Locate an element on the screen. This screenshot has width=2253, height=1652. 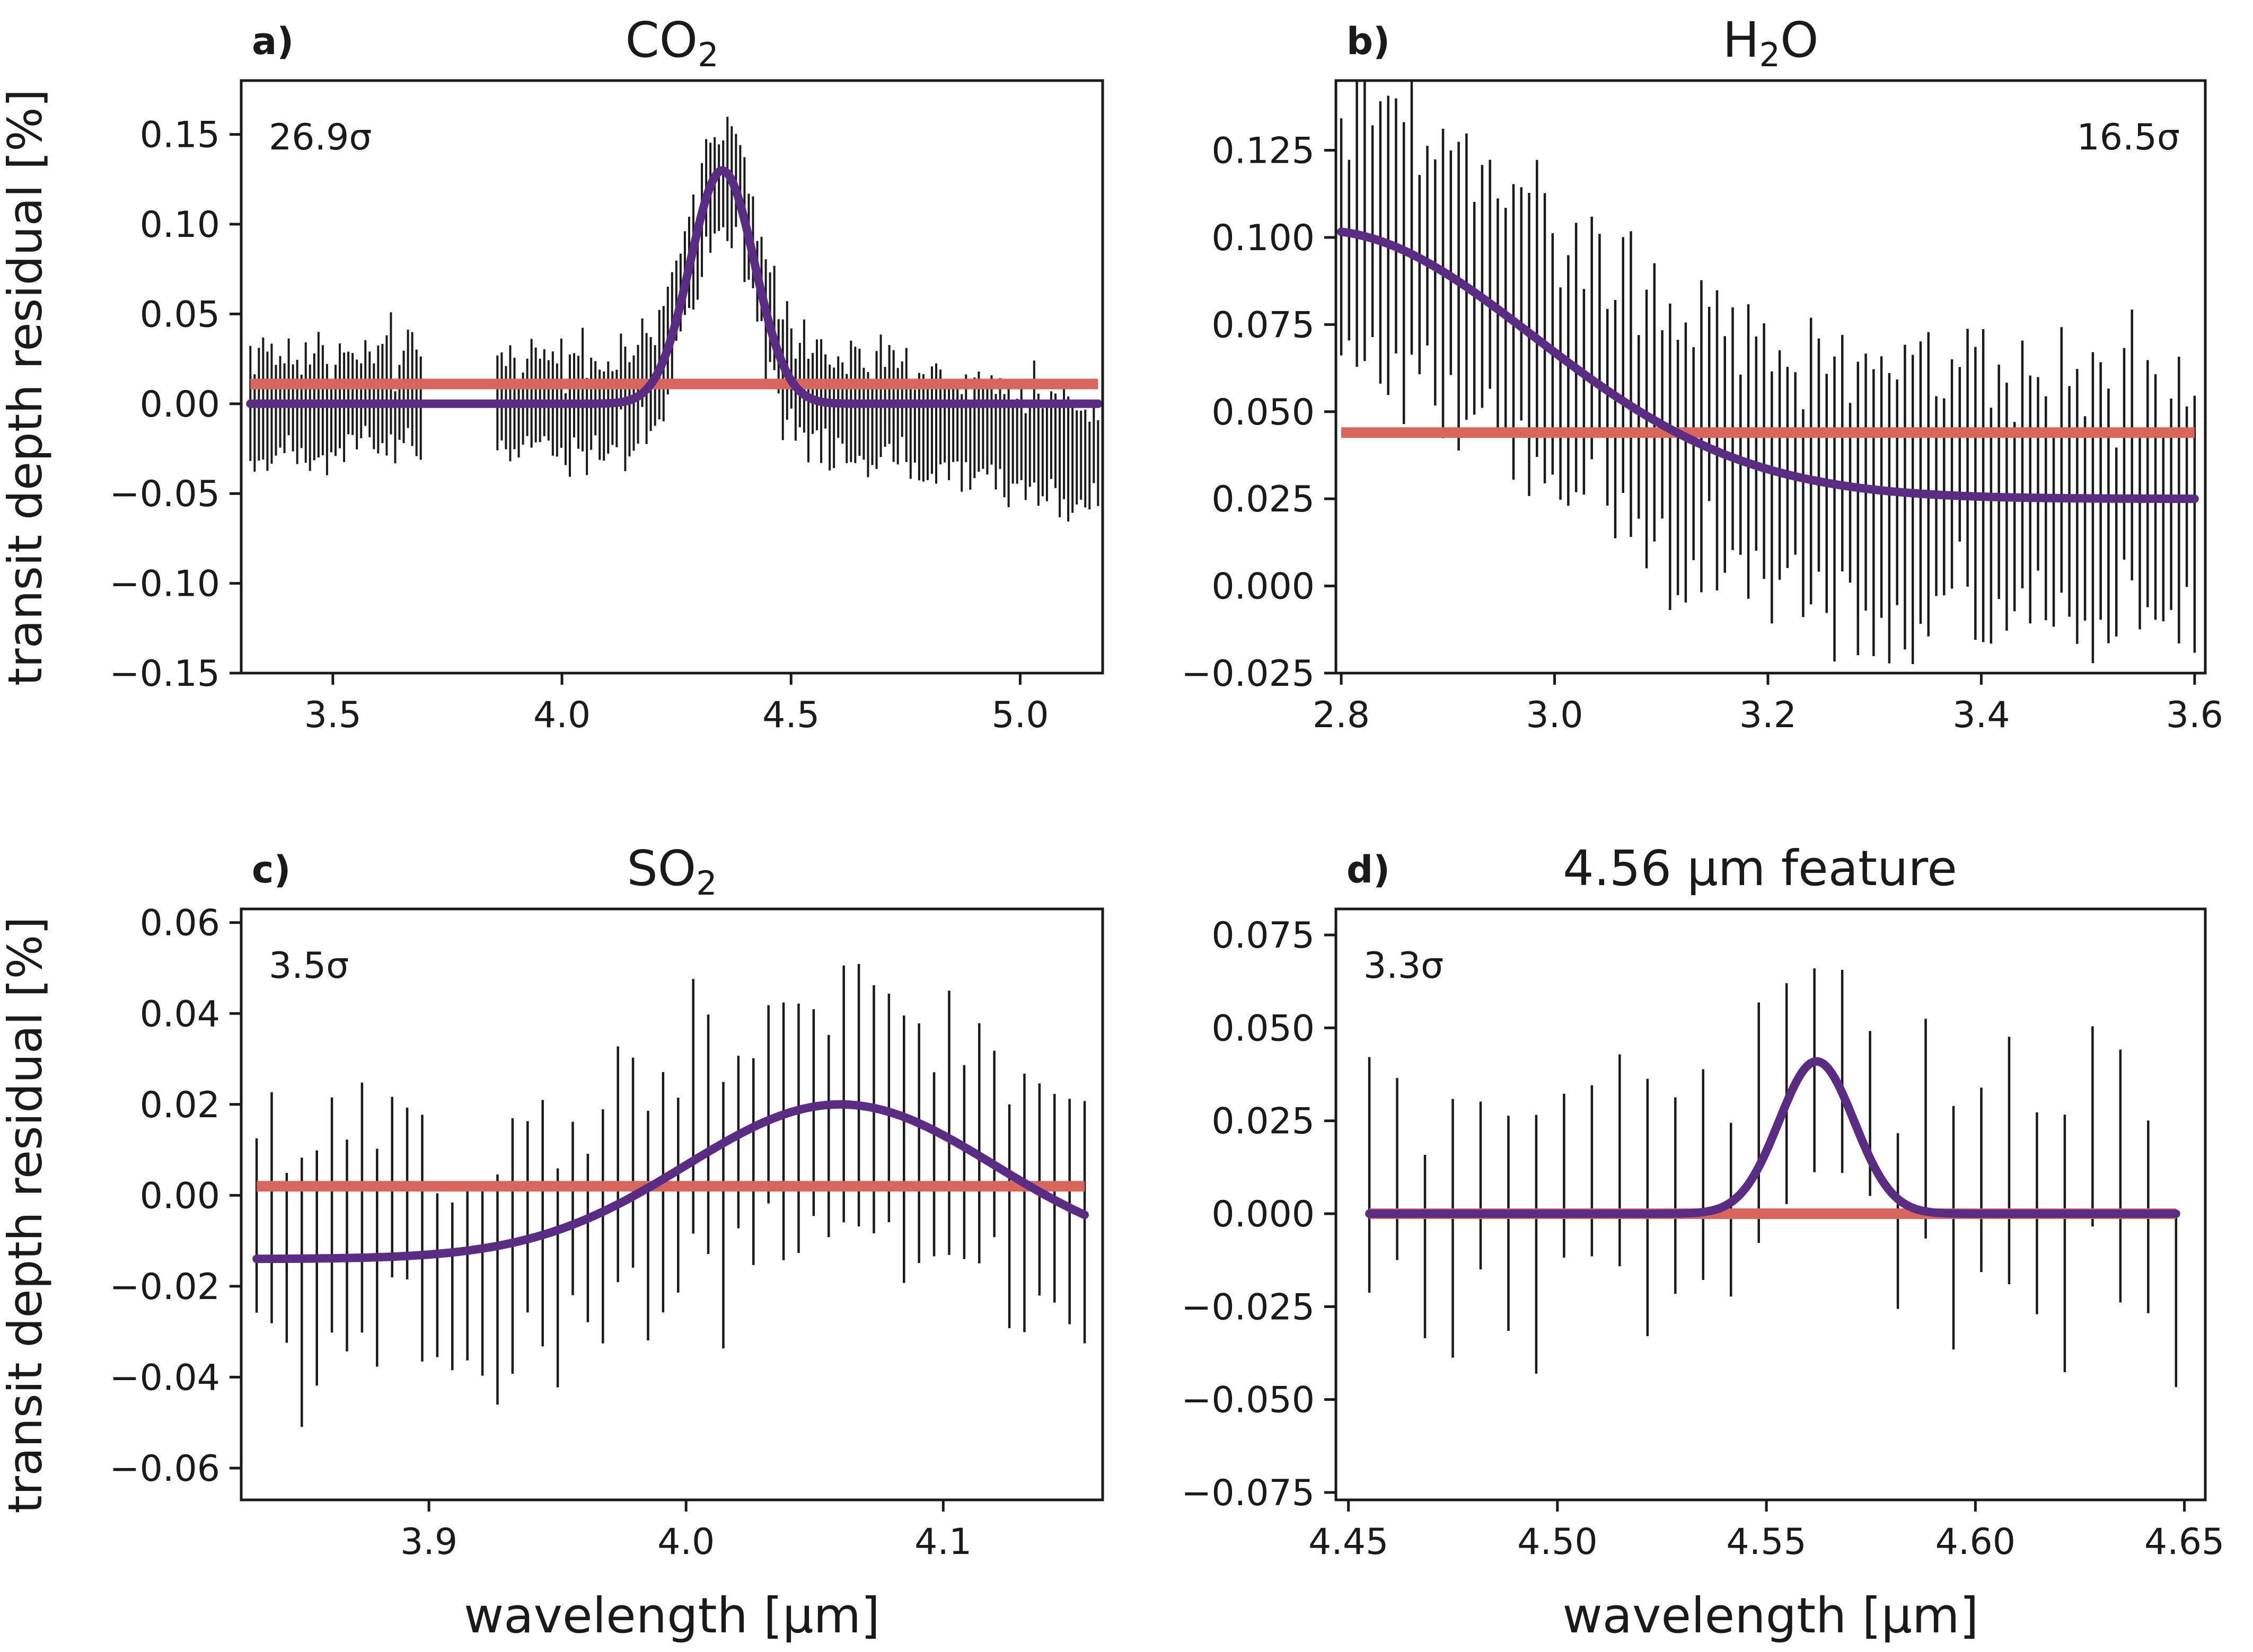
y-tick-label: −0.06 is located at coordinates (165, 1469).